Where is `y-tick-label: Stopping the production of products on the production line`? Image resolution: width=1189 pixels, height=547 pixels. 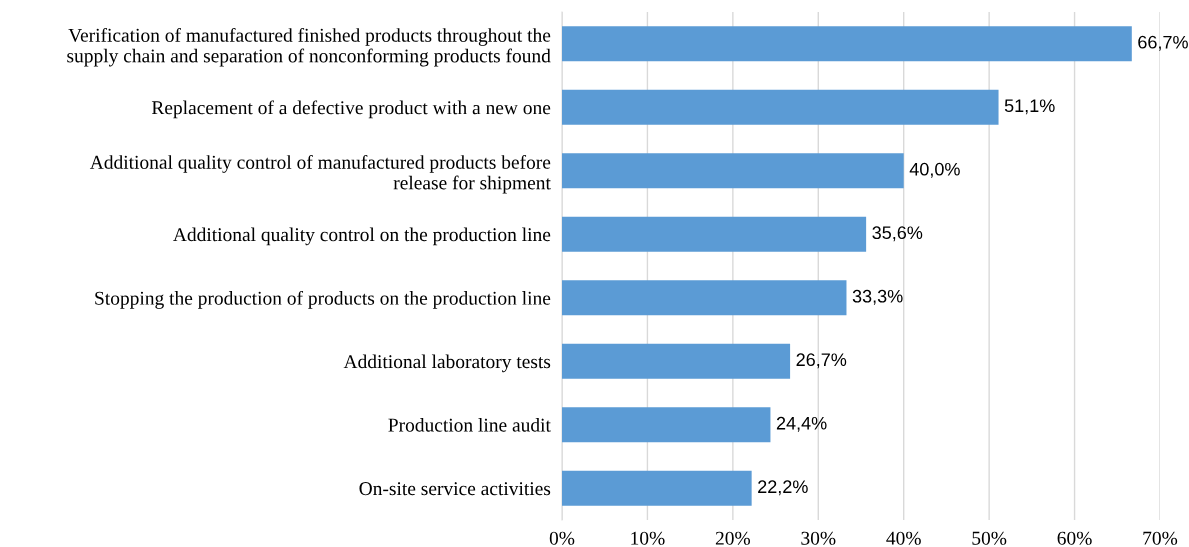 y-tick-label: Stopping the production of products on the production line is located at coordinates (323, 299).